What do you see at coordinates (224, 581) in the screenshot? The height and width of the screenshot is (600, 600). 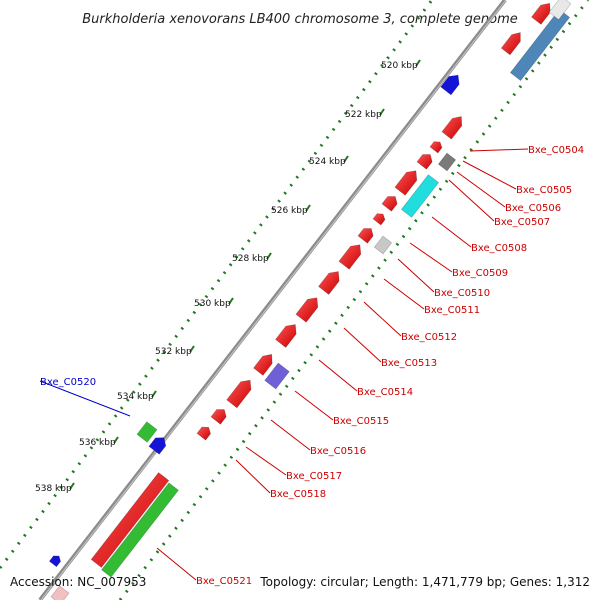 I see `gene-label: Bxe_C0521` at bounding box center [224, 581].